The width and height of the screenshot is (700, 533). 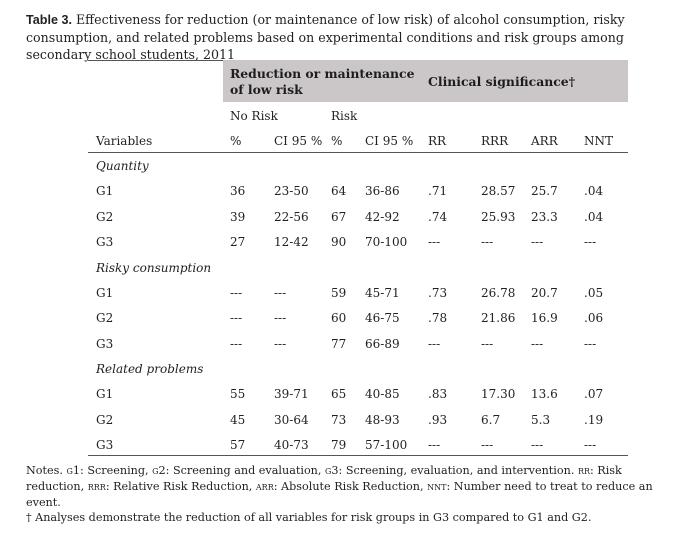 I want to click on table-cell-nnt: .19, so click(x=594, y=419).